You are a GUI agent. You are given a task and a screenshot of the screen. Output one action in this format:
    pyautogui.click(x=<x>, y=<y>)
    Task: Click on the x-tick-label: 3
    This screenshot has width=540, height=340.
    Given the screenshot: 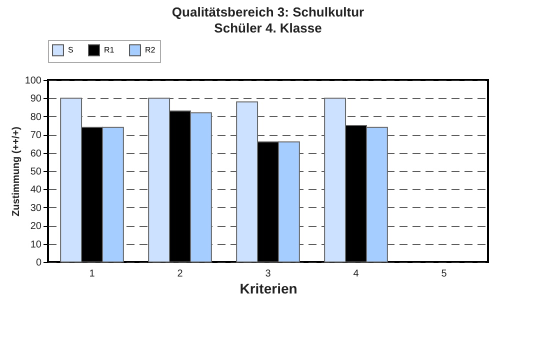 What is the action you would take?
    pyautogui.click(x=268, y=274)
    